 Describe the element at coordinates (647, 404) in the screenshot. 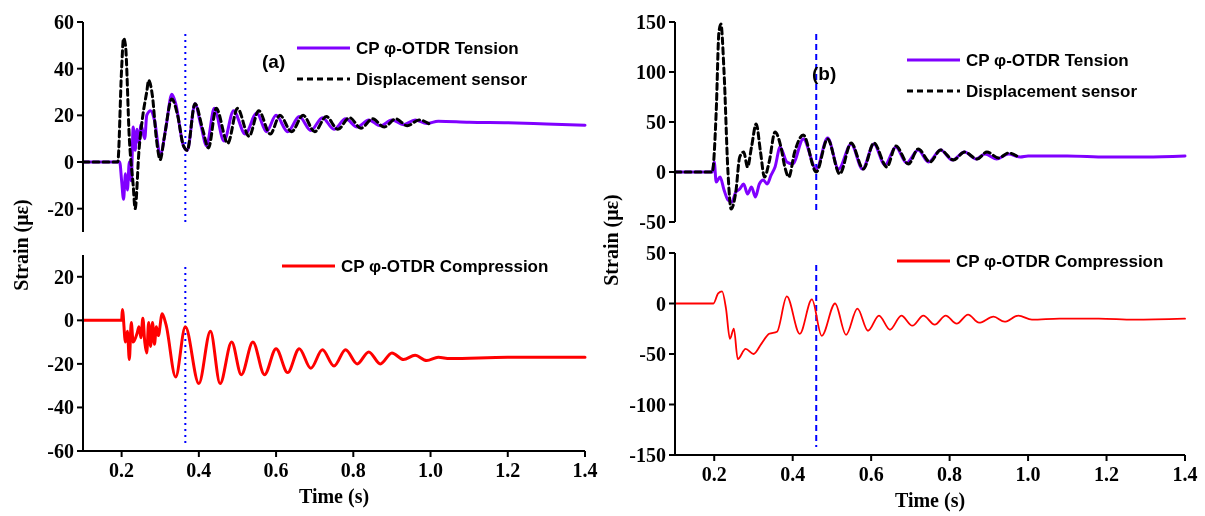

I see `y-tick-label: -100` at that location.